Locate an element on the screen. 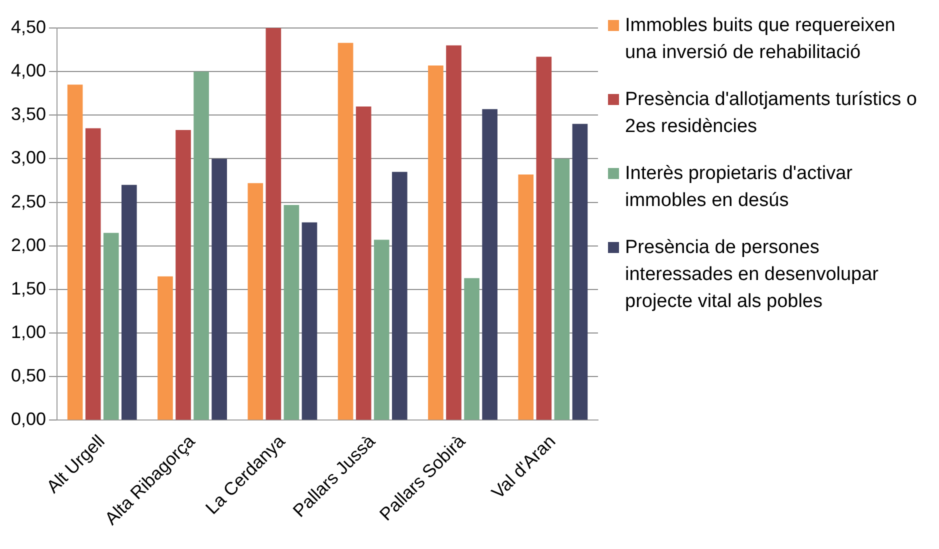 Image resolution: width=939 pixels, height=549 pixels. y-tick-label: 3,50 is located at coordinates (28, 114).